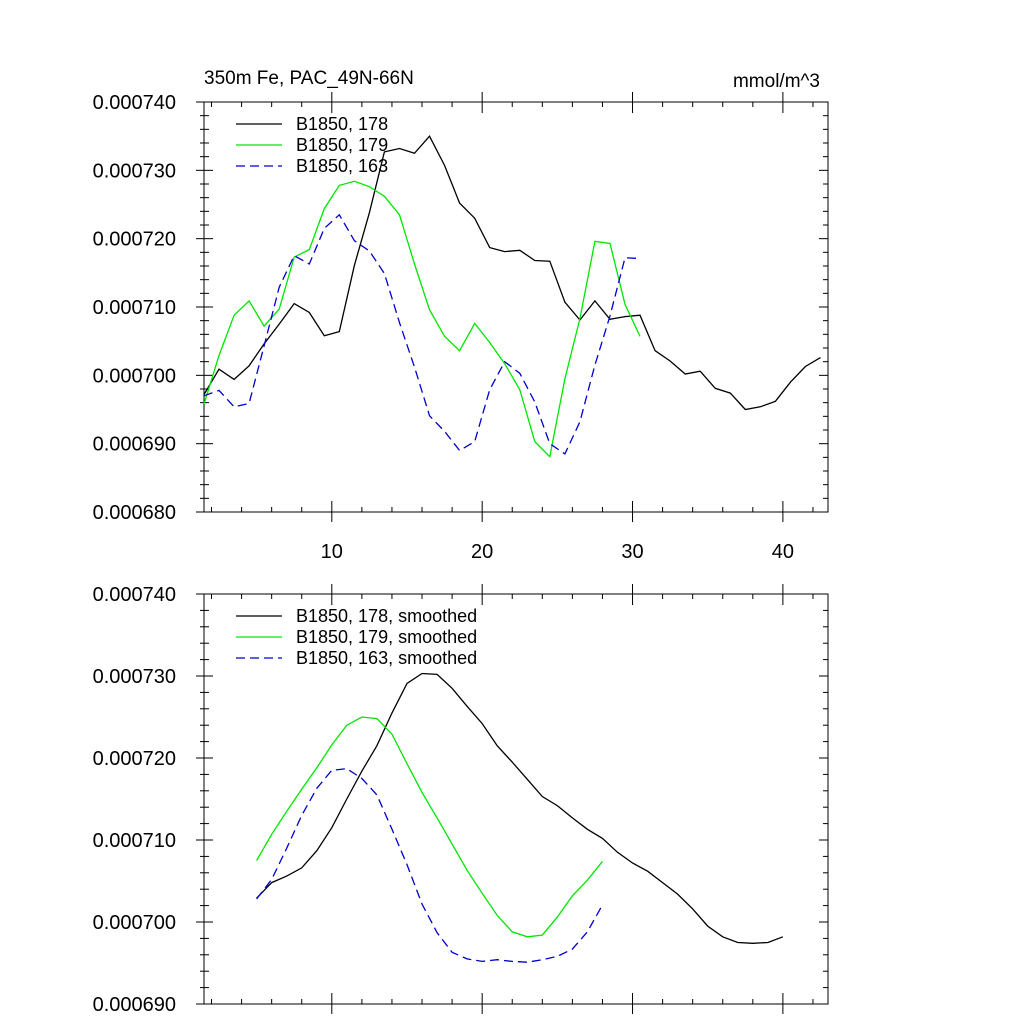 The height and width of the screenshot is (1024, 1024). Describe the element at coordinates (134, 513) in the screenshot. I see `y-tick-label: 0.000680` at that location.